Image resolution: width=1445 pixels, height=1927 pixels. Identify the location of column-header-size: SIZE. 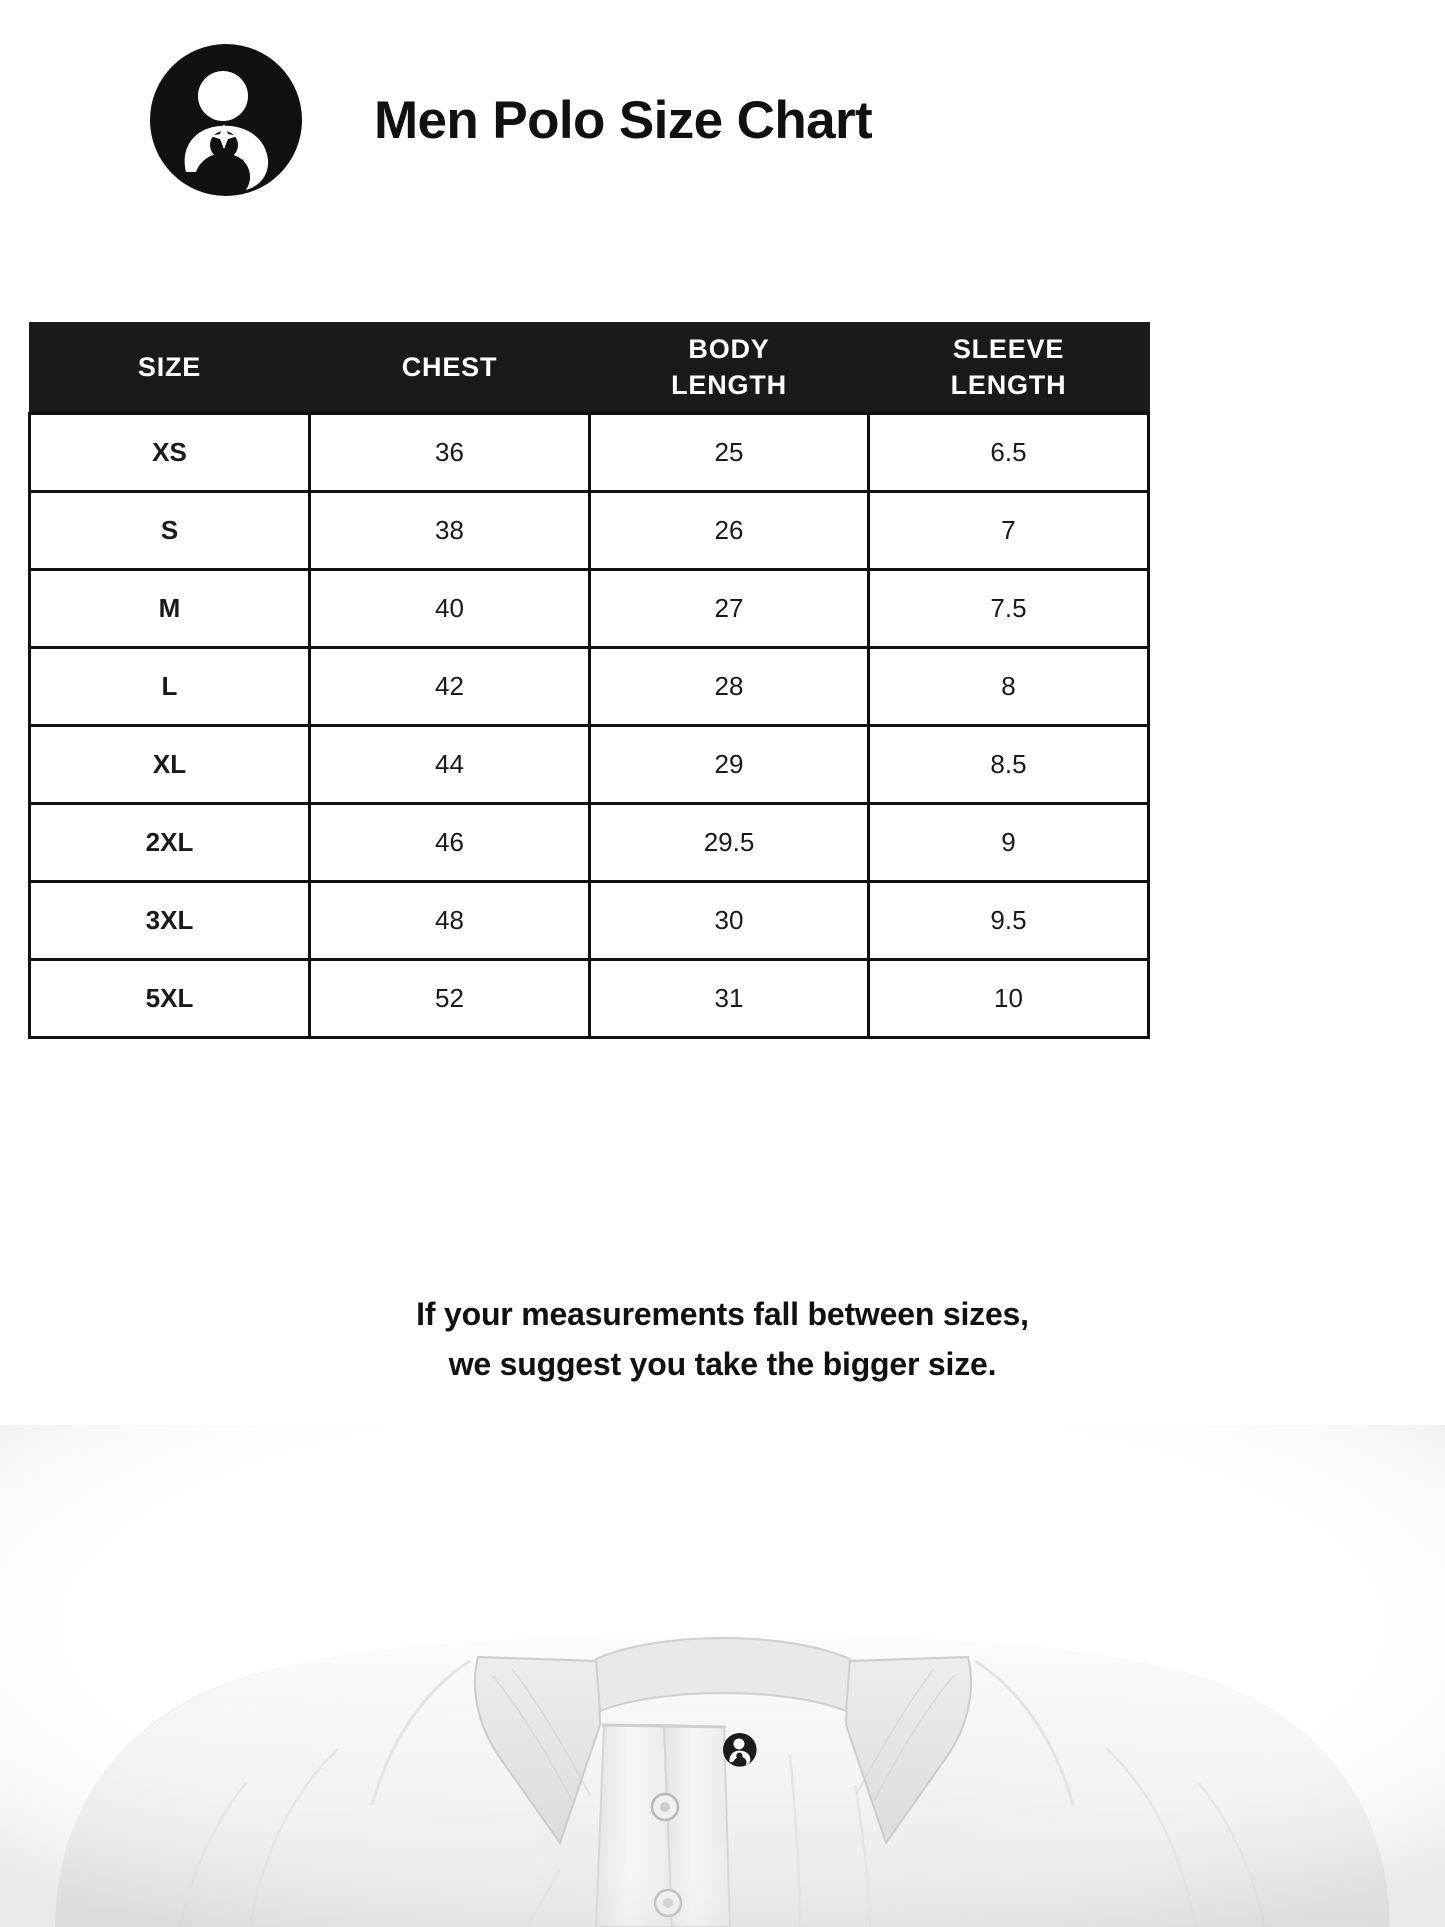
(169, 368).